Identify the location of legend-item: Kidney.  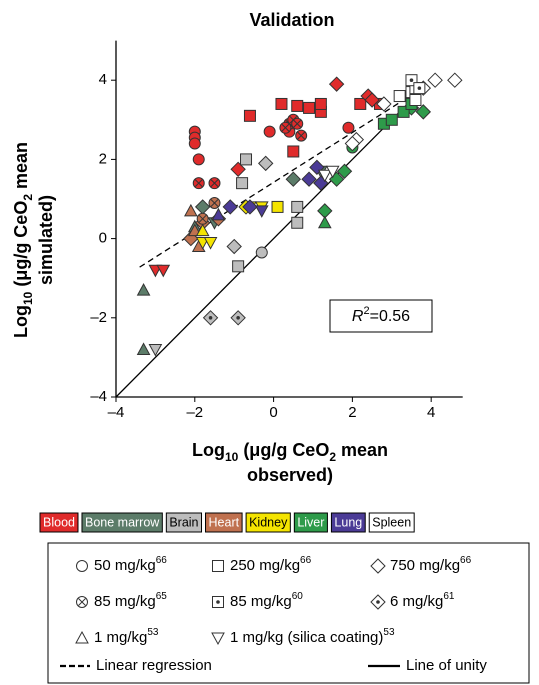
(268, 522).